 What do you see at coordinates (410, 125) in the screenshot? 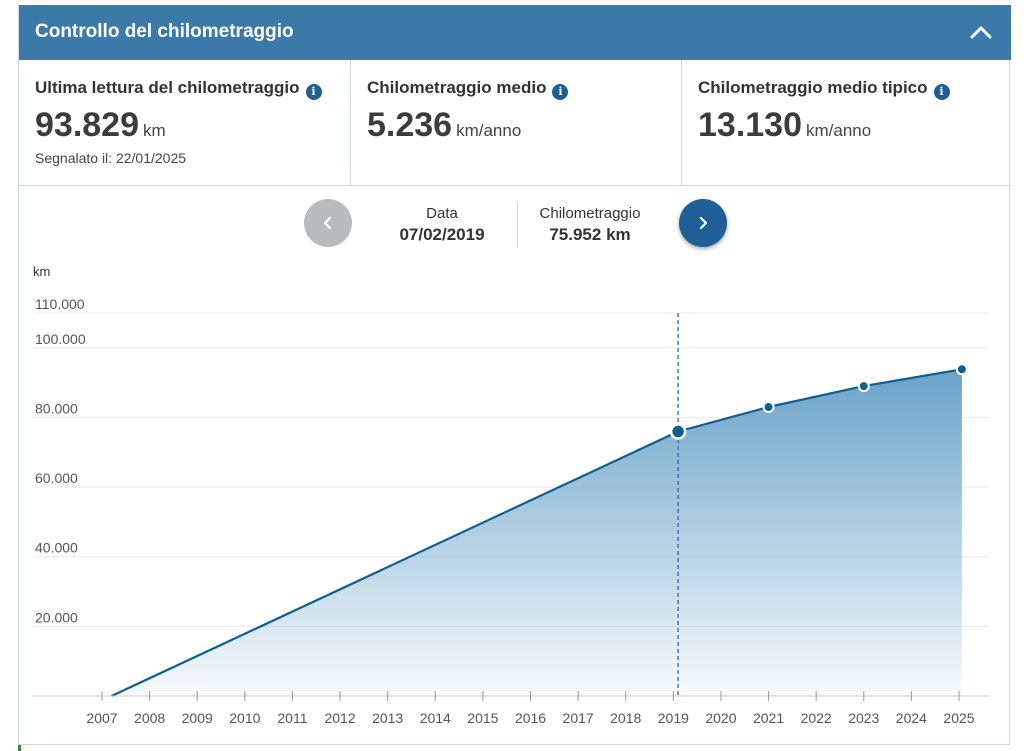
I see `stat-number: 5.236` at bounding box center [410, 125].